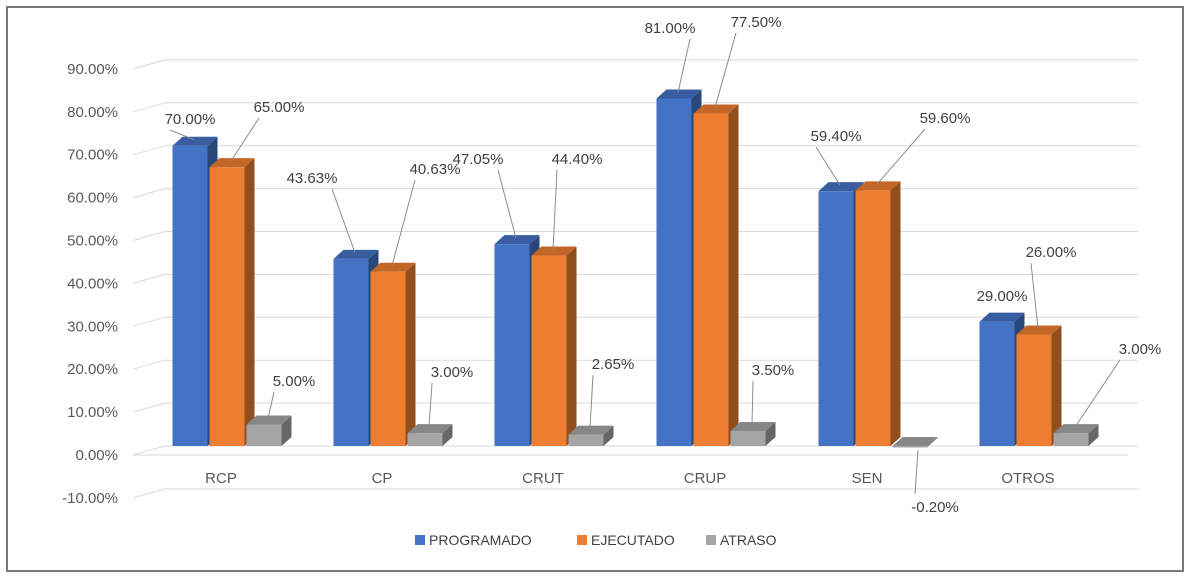  What do you see at coordinates (92, 69) in the screenshot?
I see `y-tick-label: 90.00%` at bounding box center [92, 69].